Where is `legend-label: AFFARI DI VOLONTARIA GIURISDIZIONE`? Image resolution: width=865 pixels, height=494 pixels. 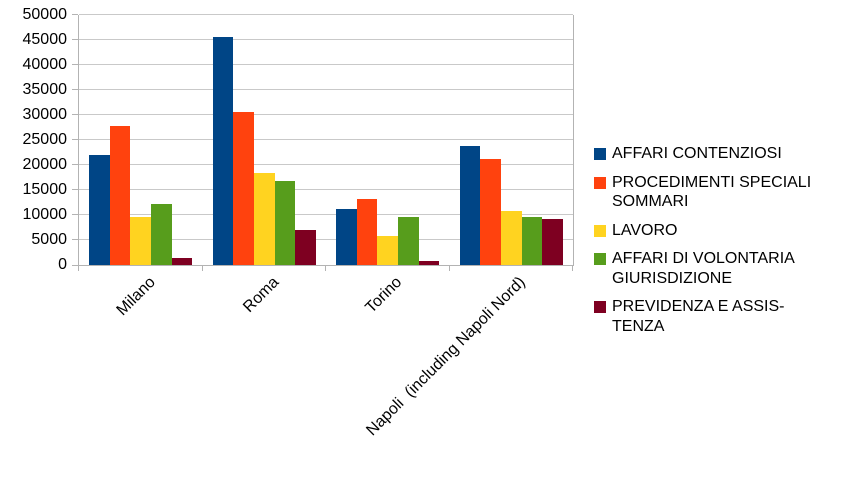 legend-label: AFFARI DI VOLONTARIA GIURISDIZIONE is located at coordinates (703, 268).